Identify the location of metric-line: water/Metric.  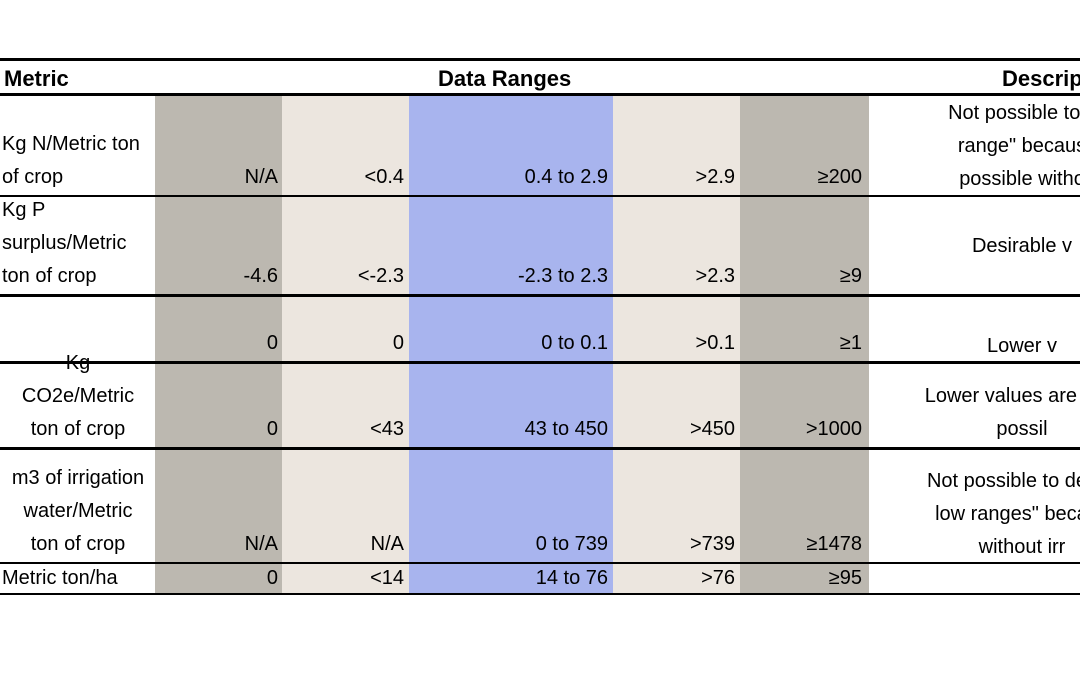
(78, 511).